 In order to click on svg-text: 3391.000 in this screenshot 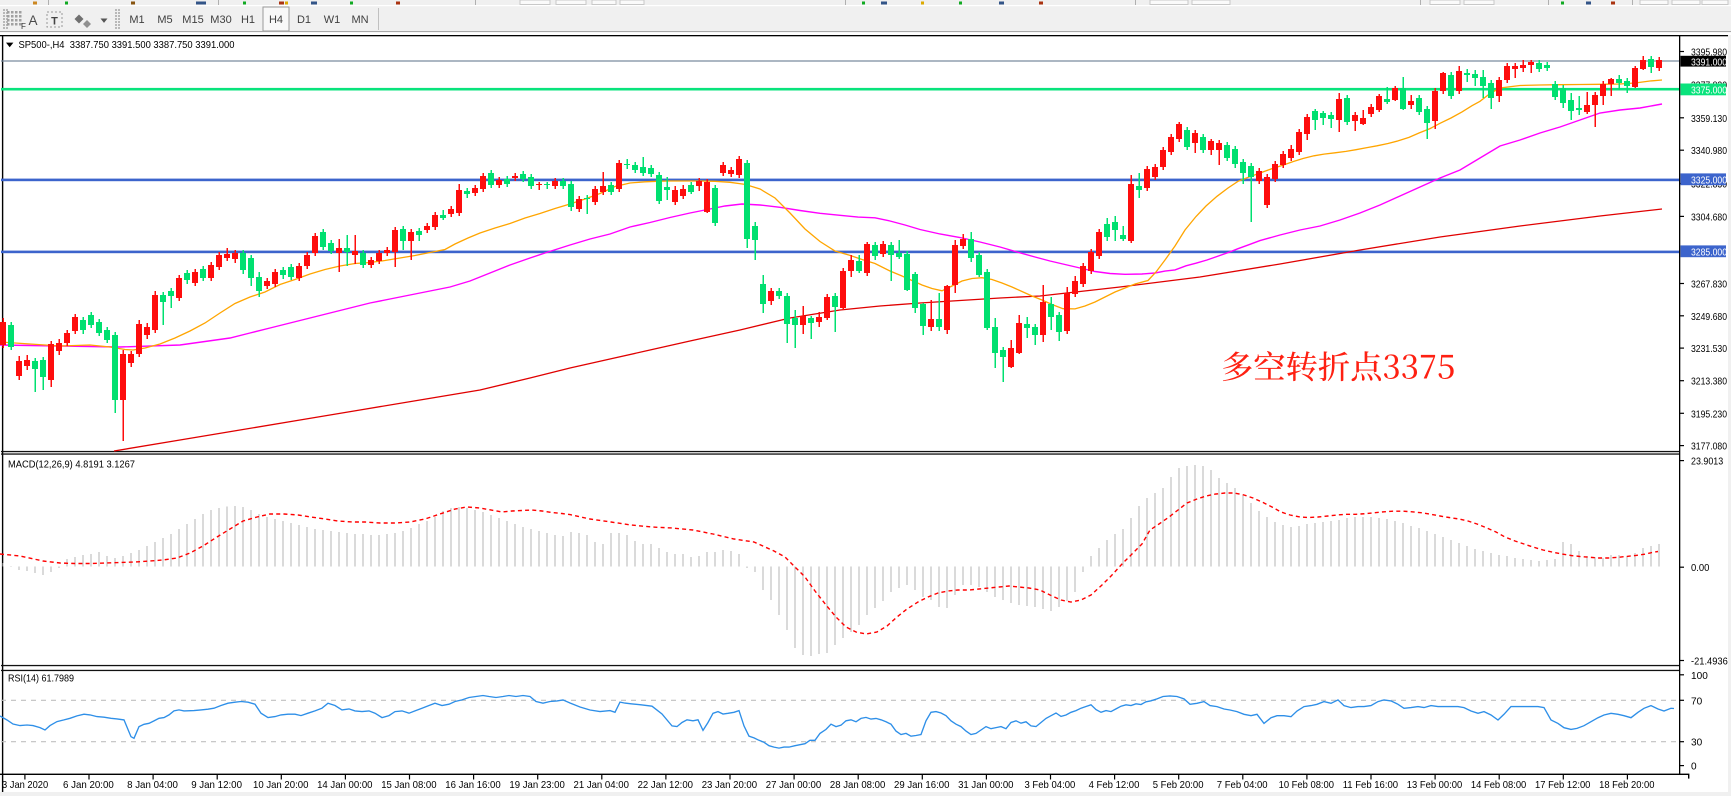, I will do `click(1709, 62)`.